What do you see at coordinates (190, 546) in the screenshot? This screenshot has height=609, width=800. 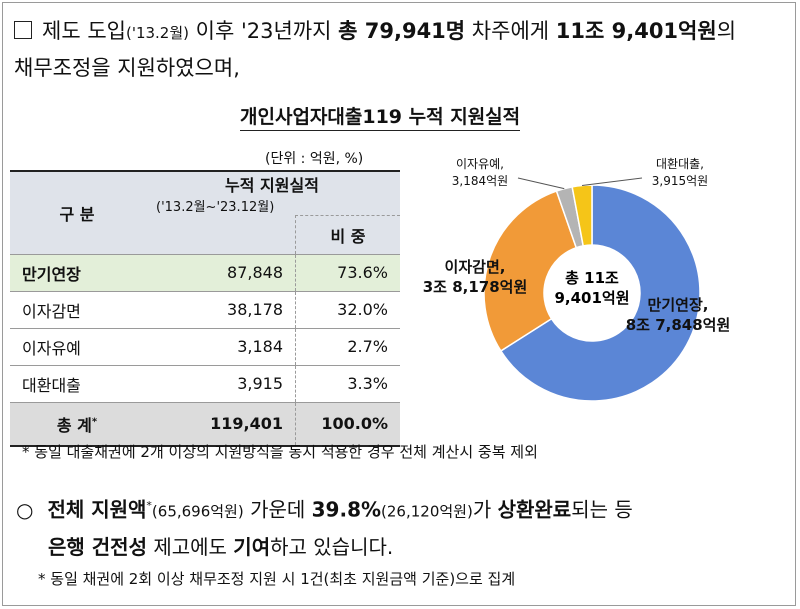 I see `summary-text: 제고에도` at bounding box center [190, 546].